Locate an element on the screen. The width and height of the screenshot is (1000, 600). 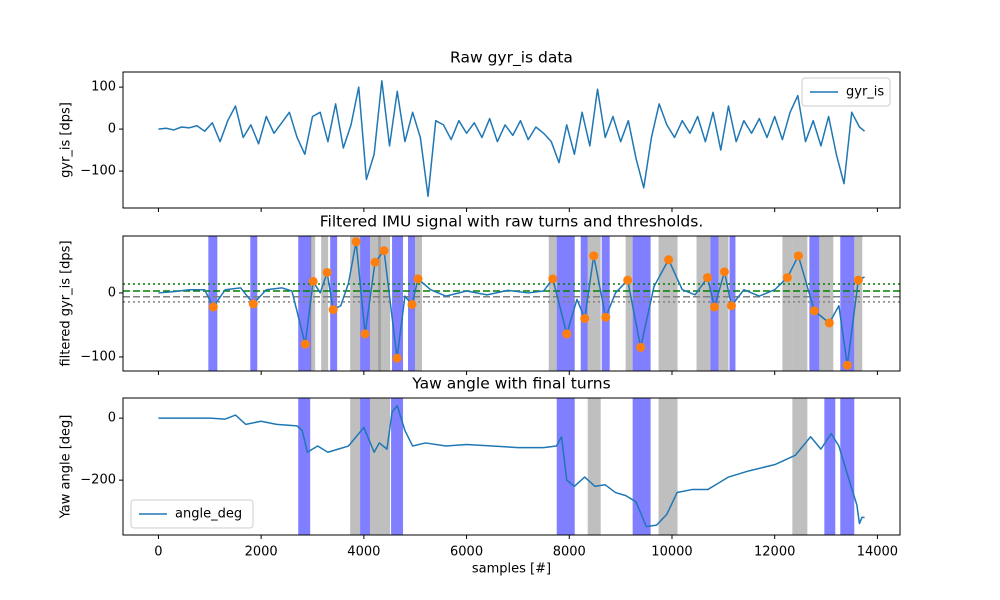
x-tick-label: 12000 is located at coordinates (774, 552).